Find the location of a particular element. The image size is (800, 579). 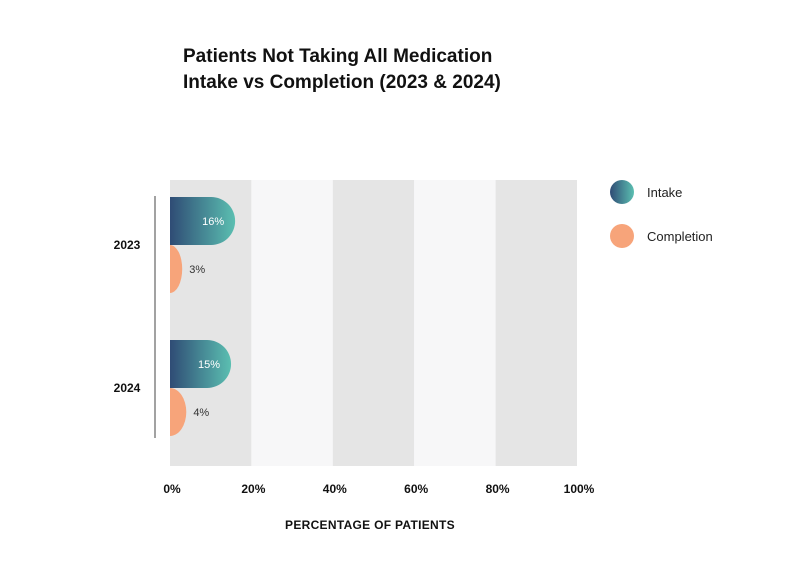

legend-item-intake: Intake is located at coordinates (661, 192).